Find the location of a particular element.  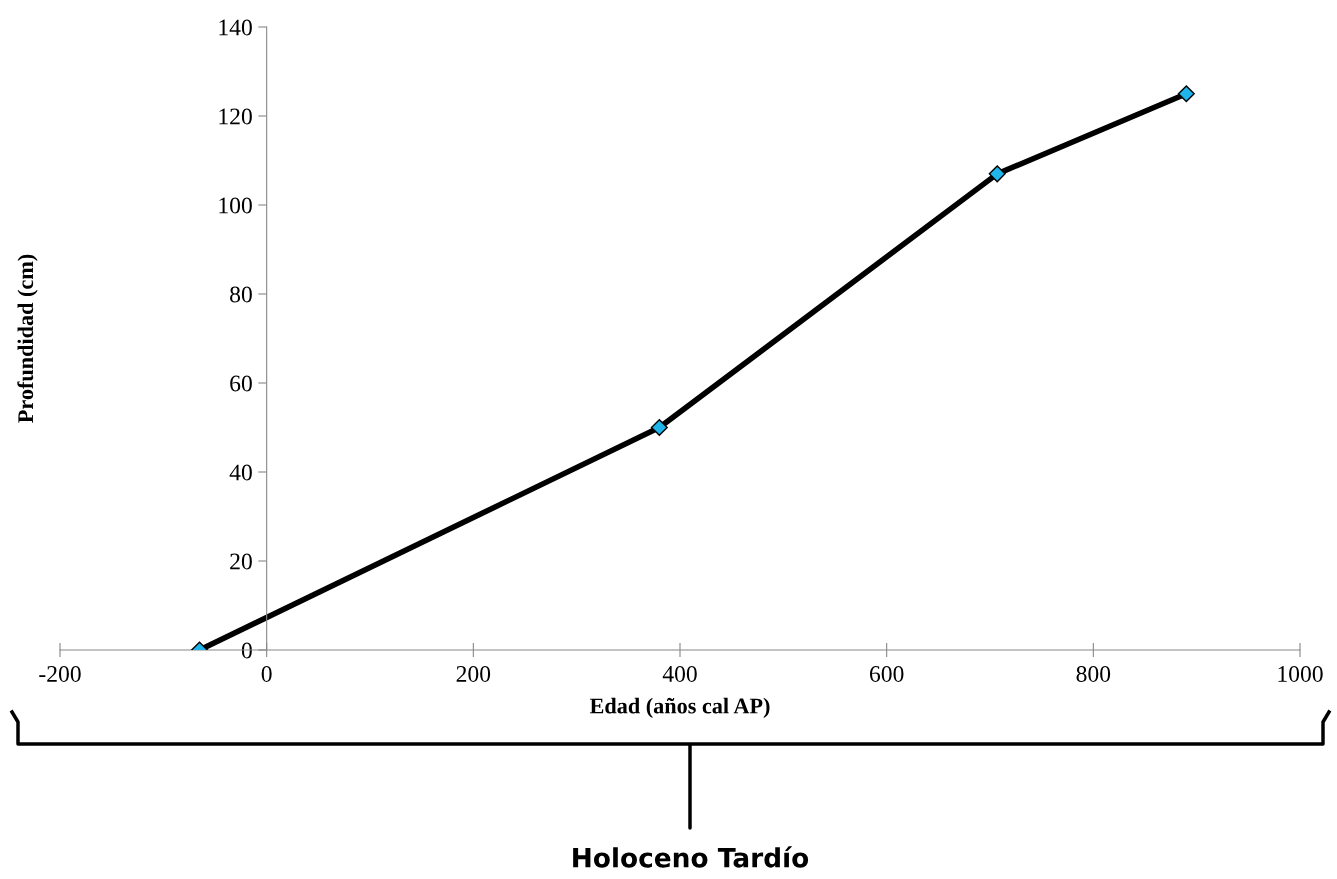

x-tick-label: -200 is located at coordinates (60, 673).